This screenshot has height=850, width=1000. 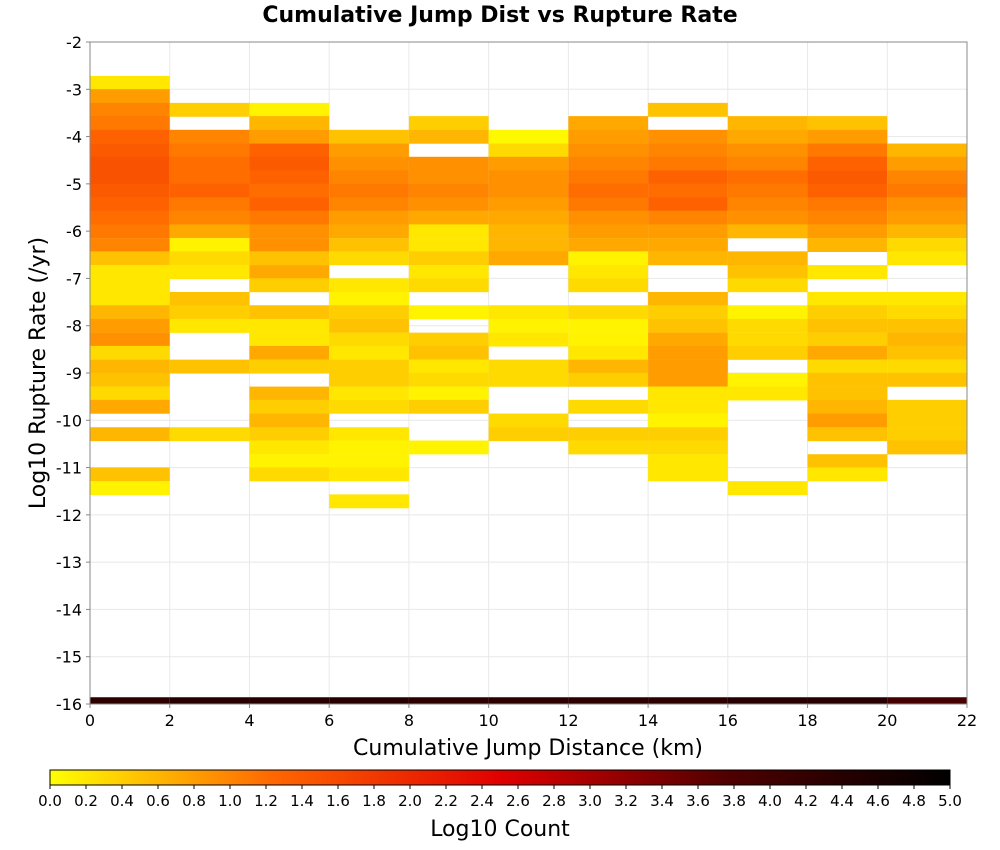 What do you see at coordinates (69, 704) in the screenshot?
I see `y-tick-label: -16` at bounding box center [69, 704].